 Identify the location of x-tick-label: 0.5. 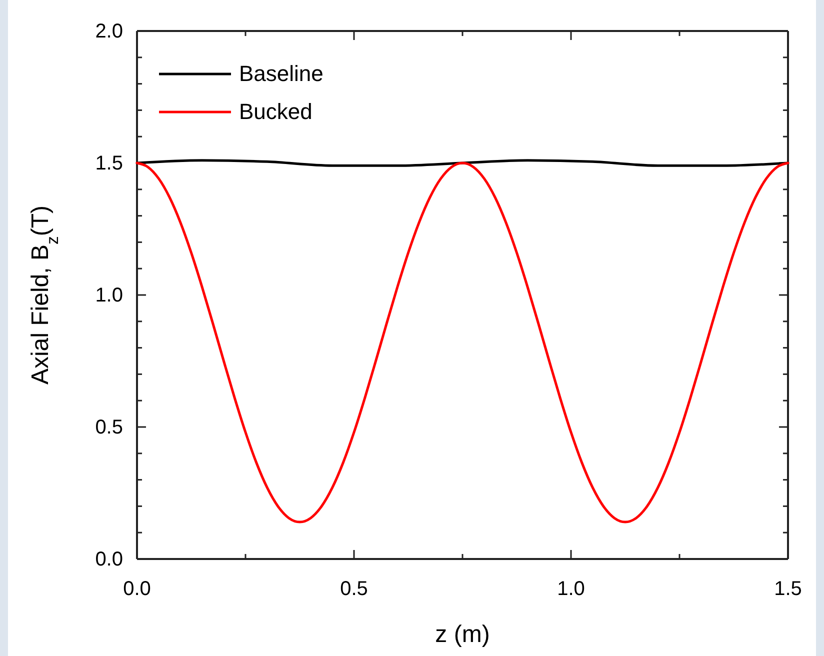
(354, 589).